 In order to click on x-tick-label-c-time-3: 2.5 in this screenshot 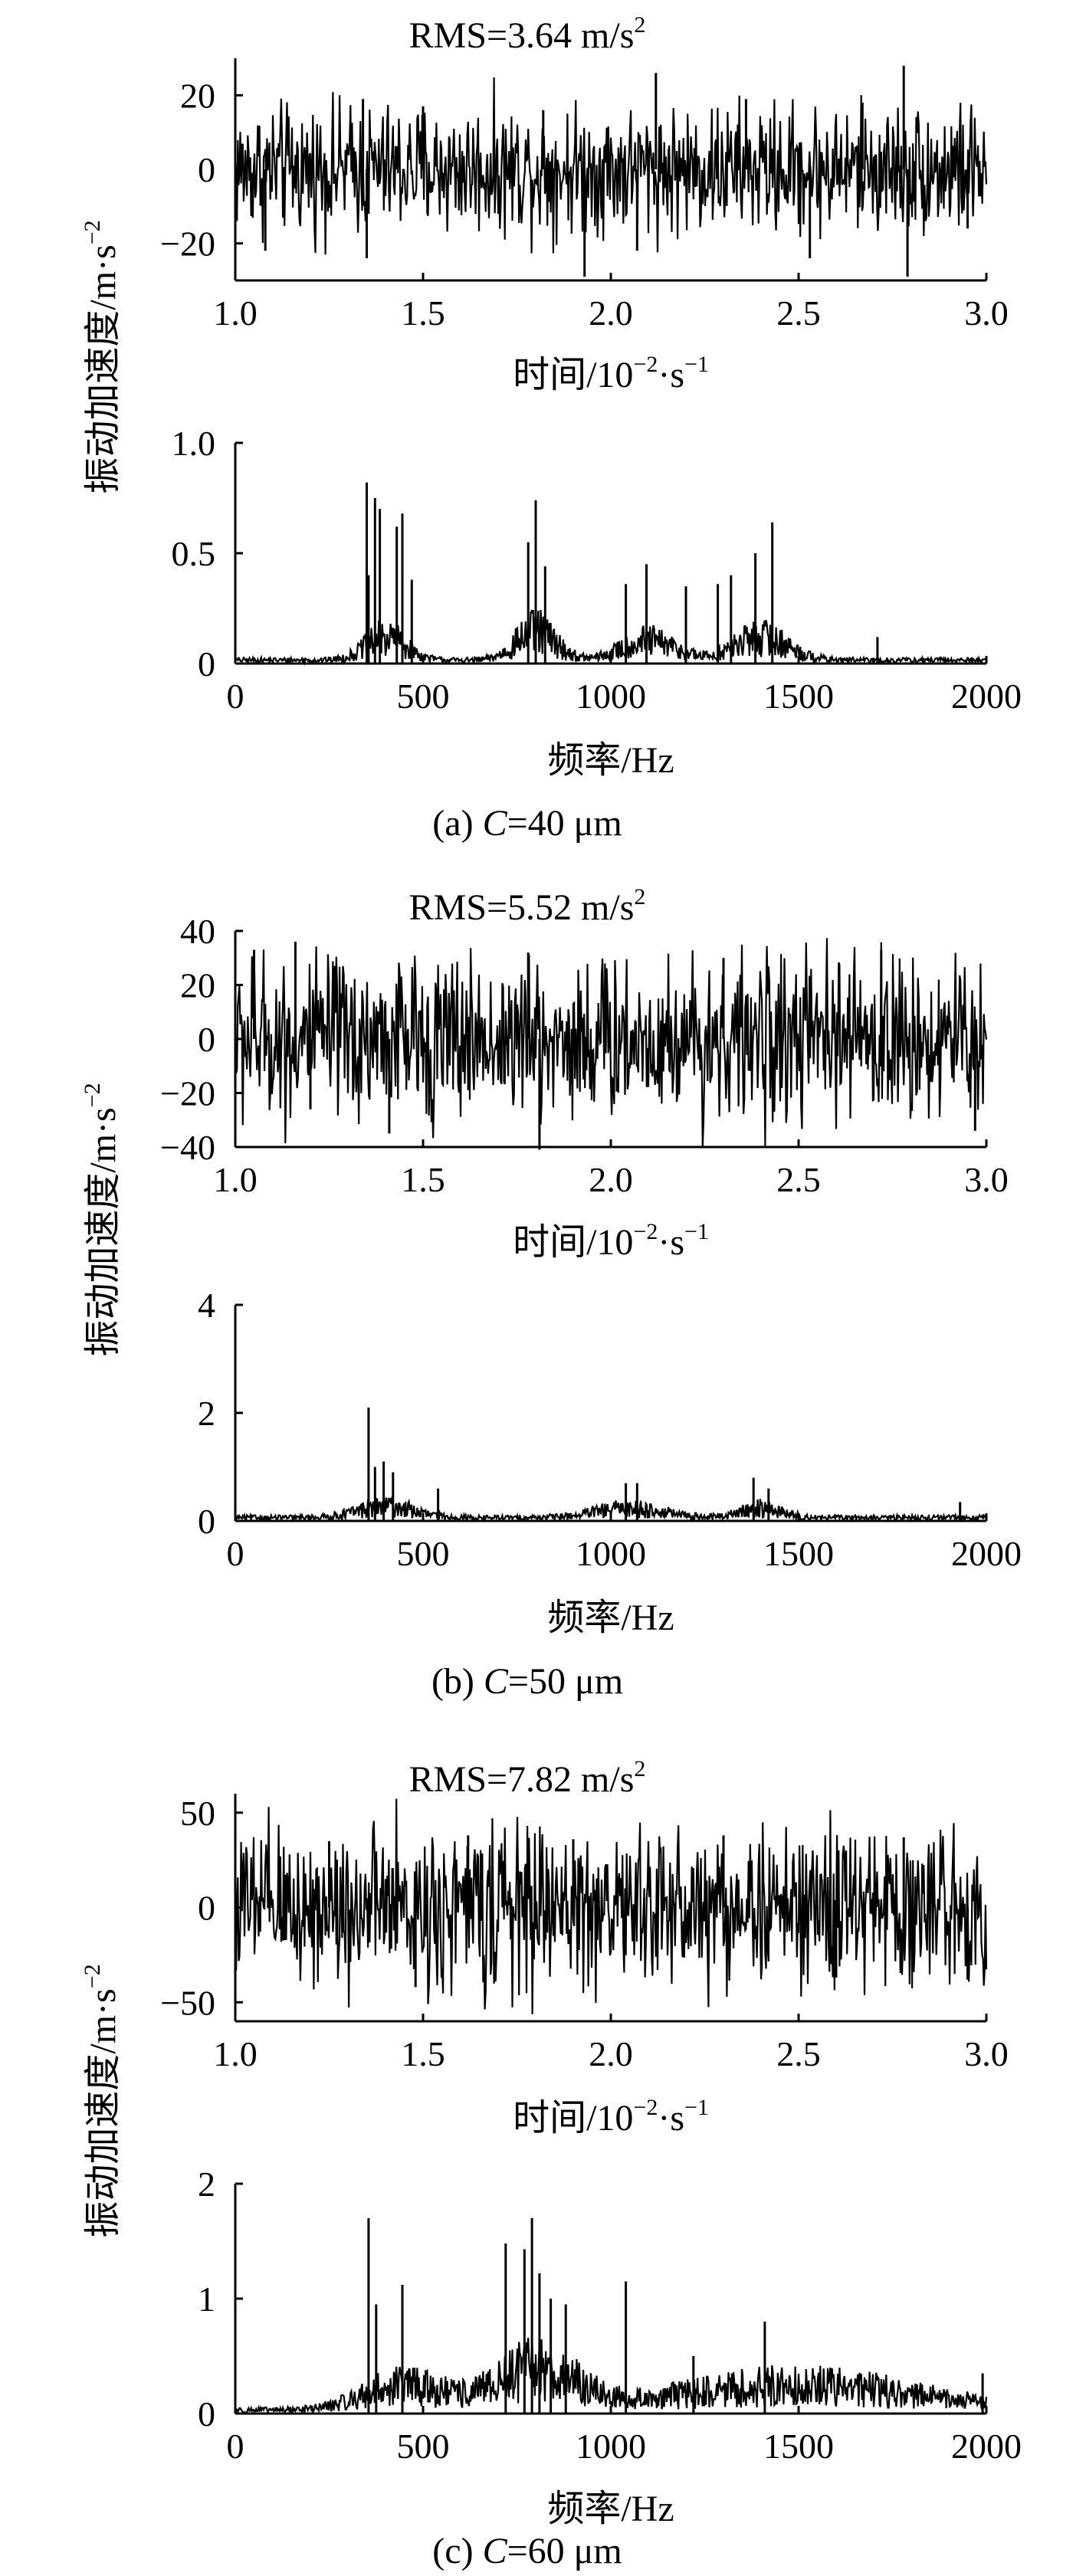, I will do `click(799, 2054)`.